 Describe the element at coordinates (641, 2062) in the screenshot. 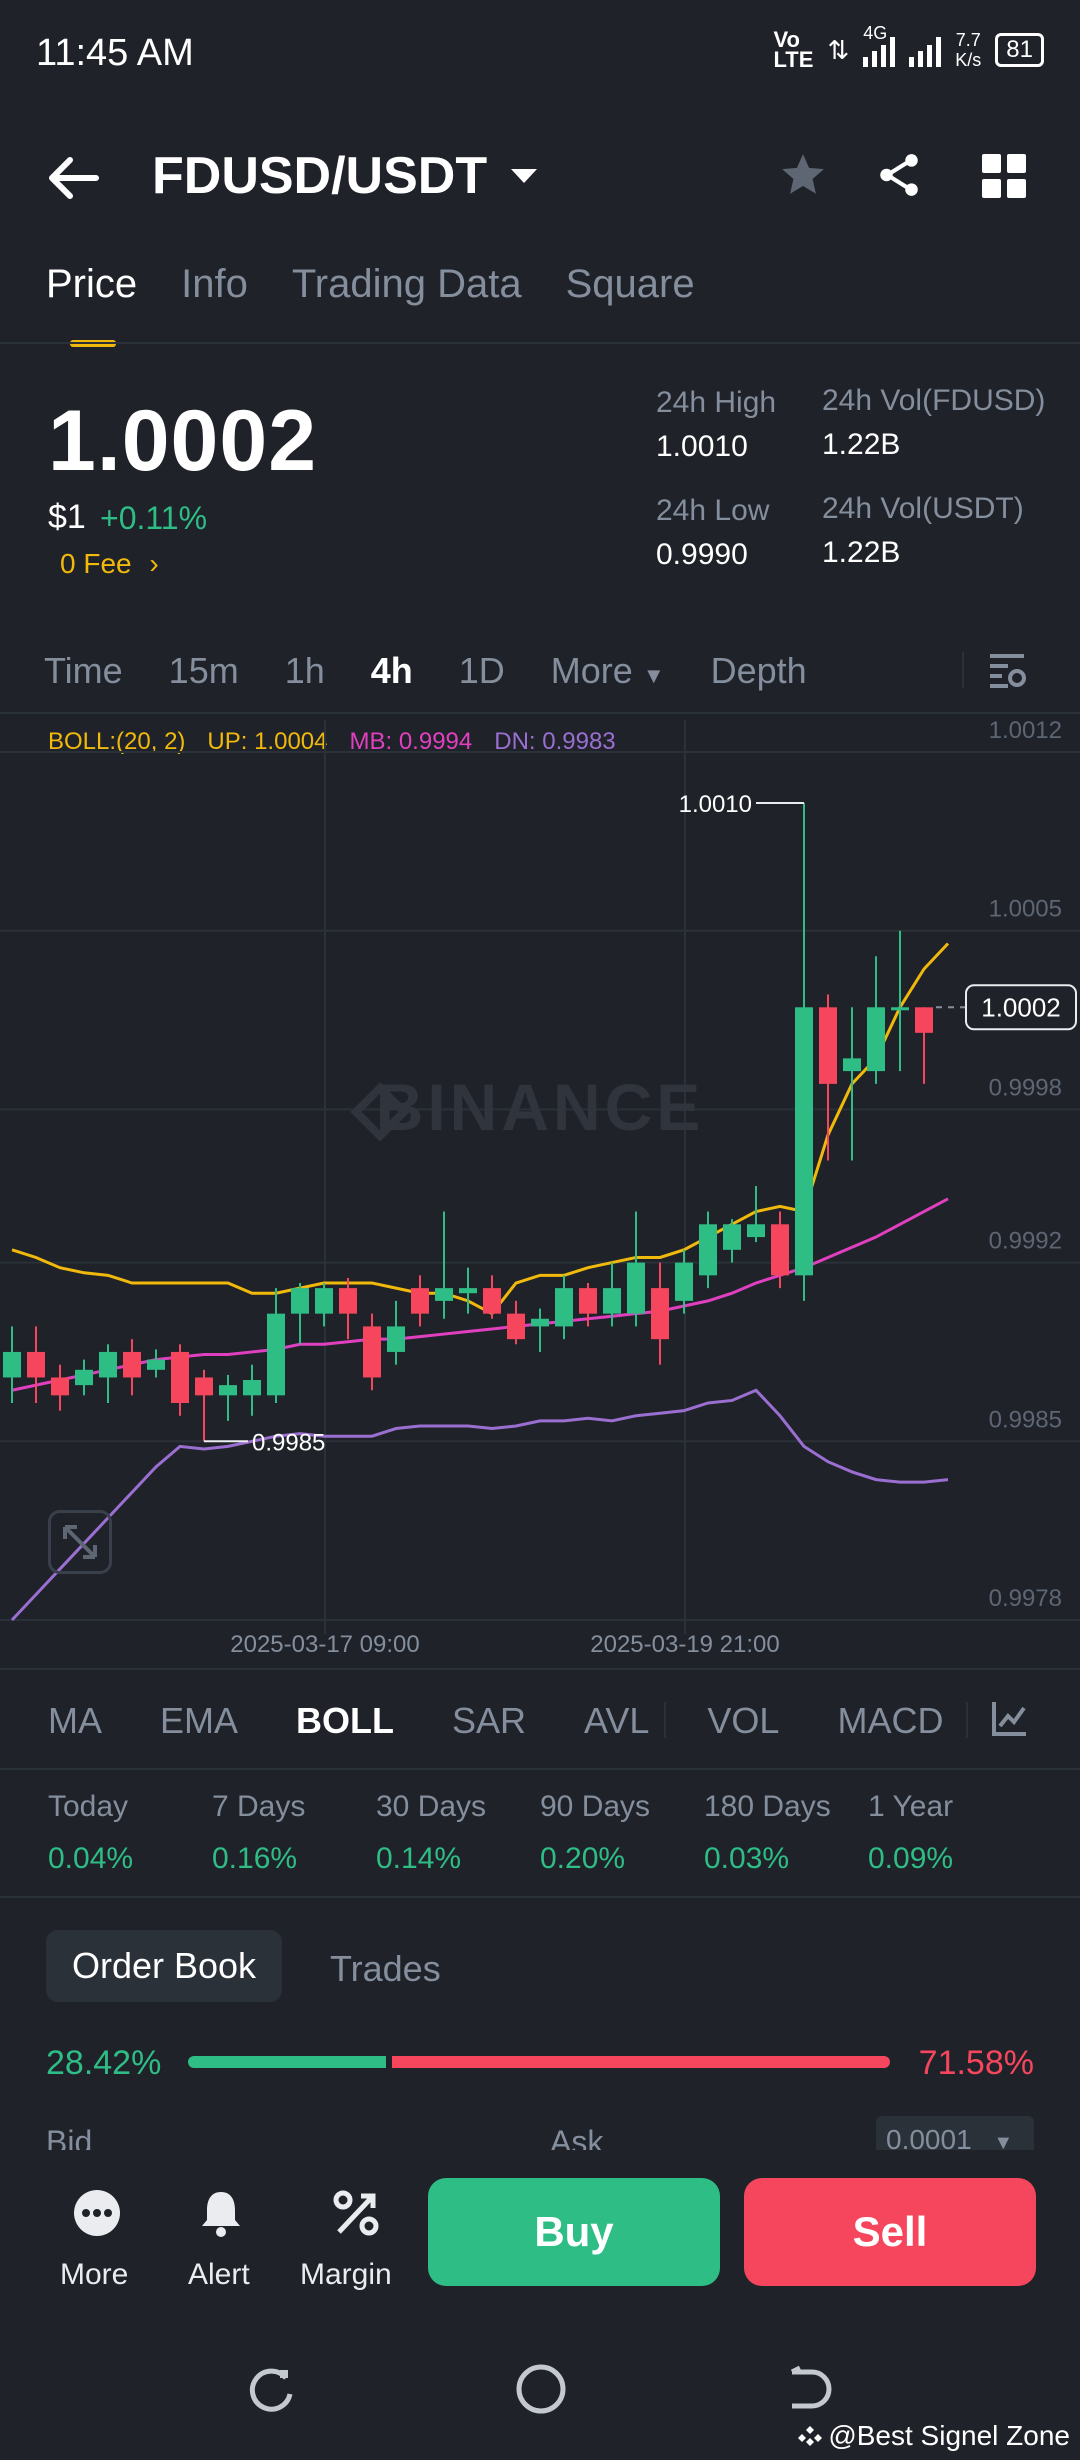

I see `ask-ratio-bar` at that location.